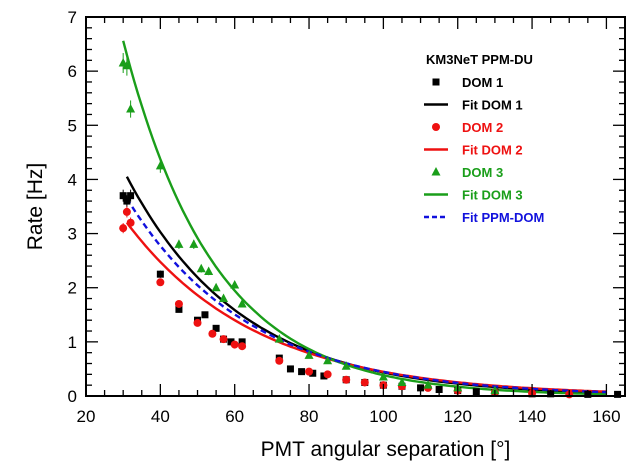 This screenshot has height=467, width=643. Describe the element at coordinates (383, 416) in the screenshot. I see `x-tick-label: 100` at that location.